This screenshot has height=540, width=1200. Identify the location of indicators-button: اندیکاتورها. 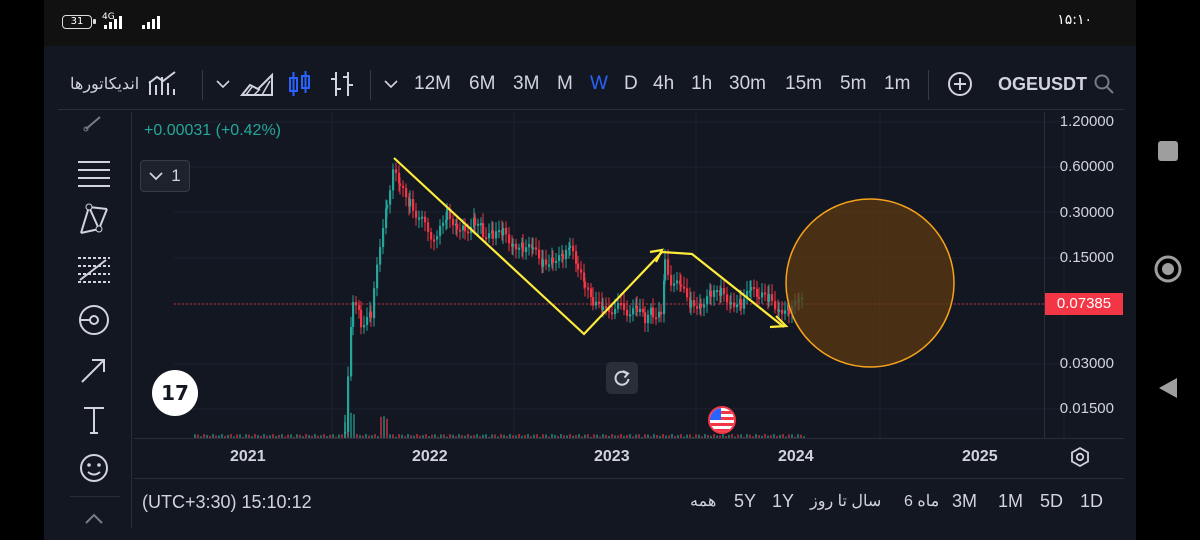
(123, 84).